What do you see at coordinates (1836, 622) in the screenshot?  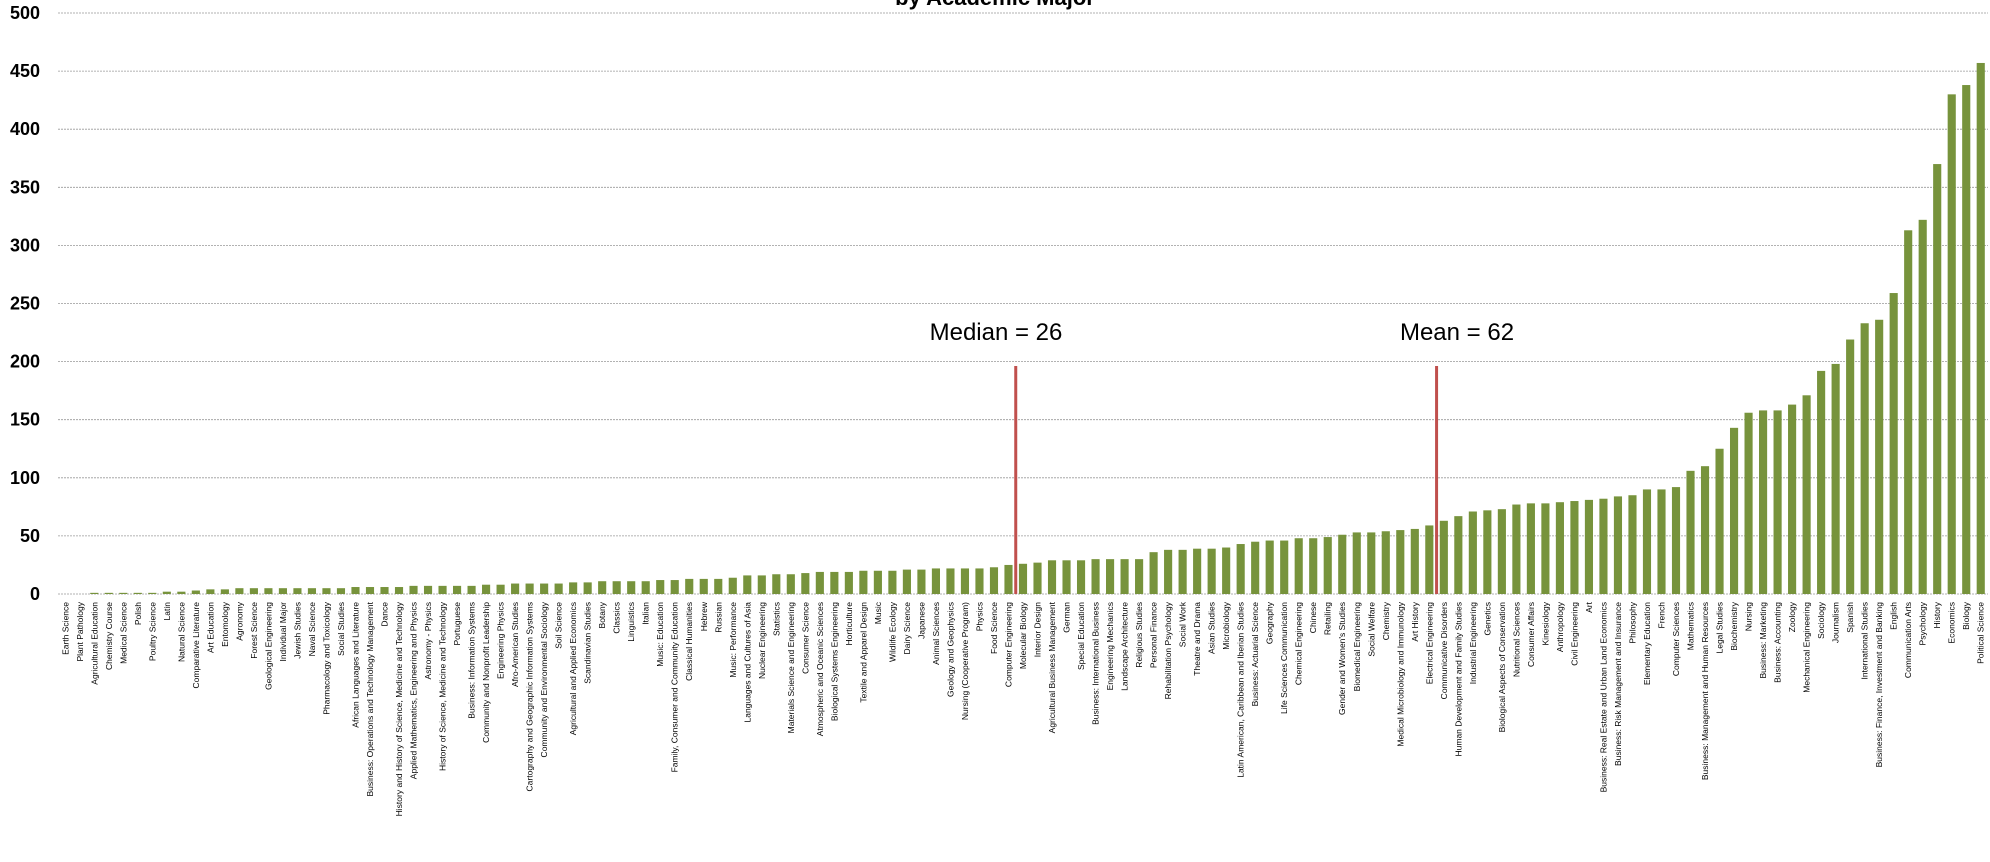 I see `x-tick-label: Journalism` at bounding box center [1836, 622].